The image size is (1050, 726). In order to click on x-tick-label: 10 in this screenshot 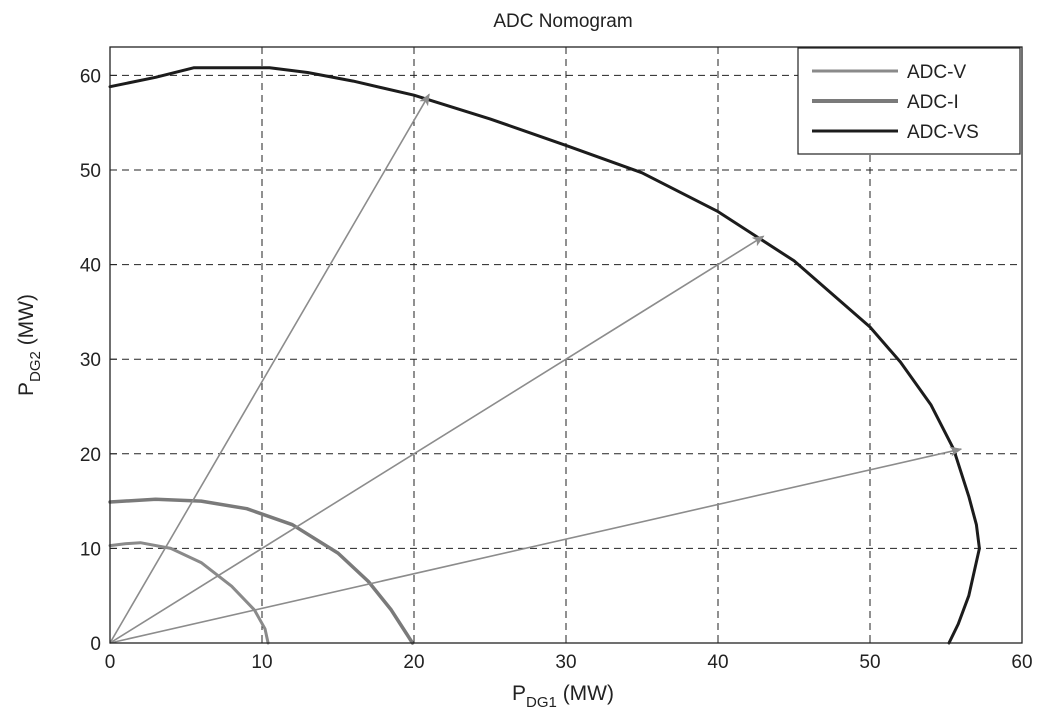, I will do `click(261, 662)`.